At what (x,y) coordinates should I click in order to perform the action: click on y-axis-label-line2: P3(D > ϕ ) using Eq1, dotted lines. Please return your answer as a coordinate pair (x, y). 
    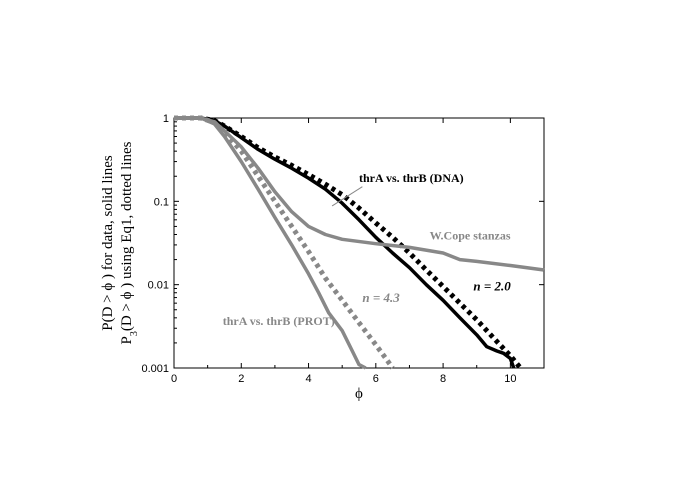
    Looking at the image, I should click on (129, 242).